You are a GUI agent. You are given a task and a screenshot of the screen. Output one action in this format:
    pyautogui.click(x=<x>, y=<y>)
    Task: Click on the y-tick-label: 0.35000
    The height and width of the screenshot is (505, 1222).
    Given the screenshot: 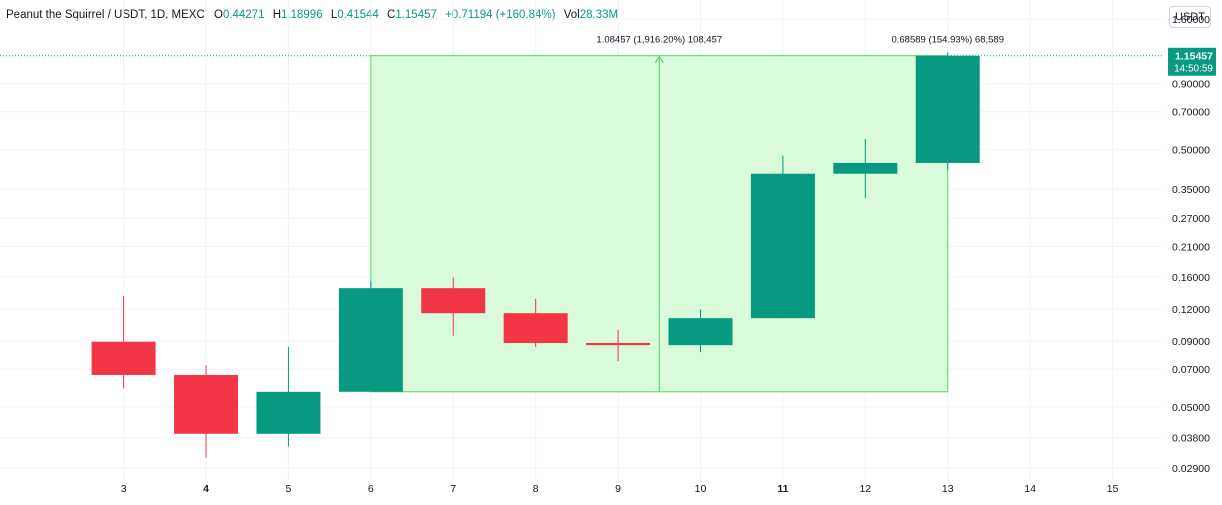 What is the action you would take?
    pyautogui.click(x=1191, y=190)
    